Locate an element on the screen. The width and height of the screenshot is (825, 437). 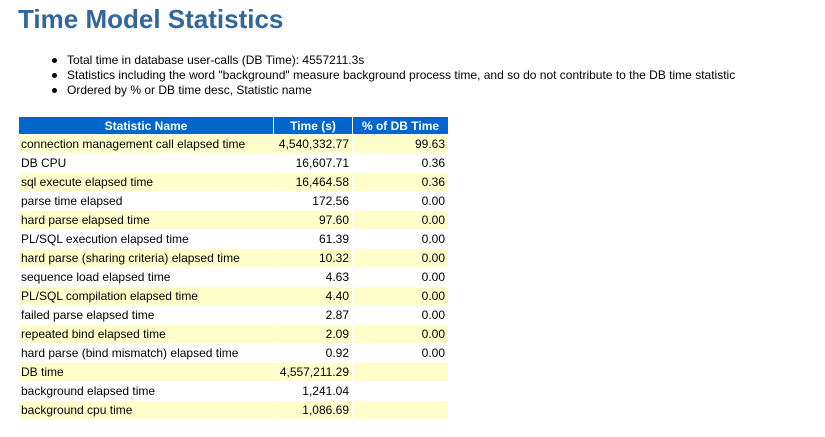
statistic-name-cell: PL/SQL compilation elapsed time is located at coordinates (146, 296).